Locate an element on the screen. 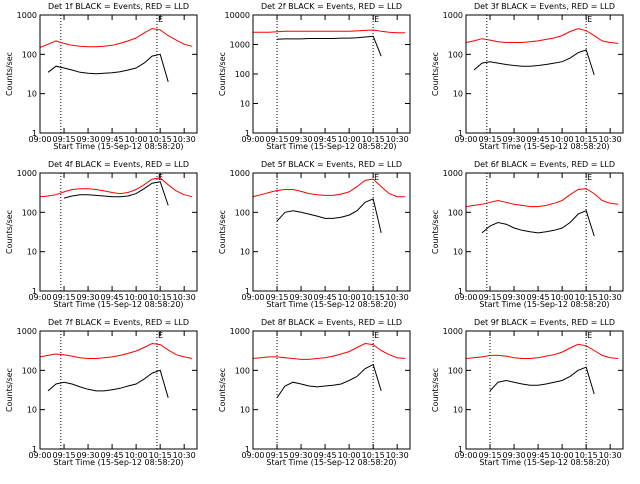 The width and height of the screenshot is (640, 484). chart-title: Det 5f BLACK = Events, RED = LLD is located at coordinates (331, 164).